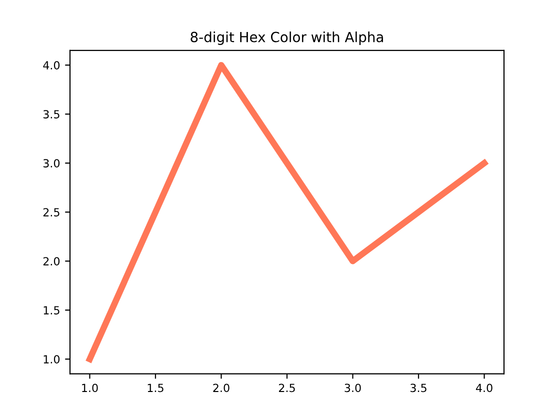  Describe the element at coordinates (418, 388) in the screenshot. I see `x-tick-label: 3.5` at that location.